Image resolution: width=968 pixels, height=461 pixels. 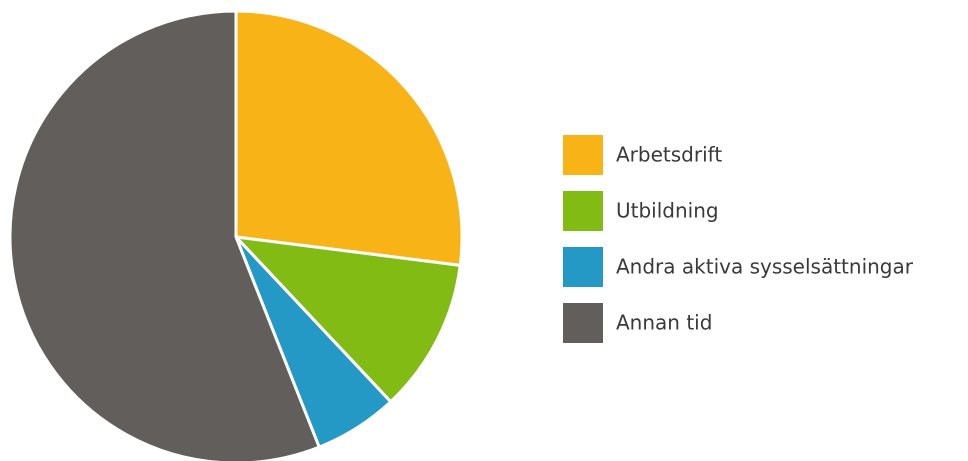 What do you see at coordinates (765, 267) in the screenshot?
I see `legend-label: Andra aktiva sysselsättningar` at bounding box center [765, 267].